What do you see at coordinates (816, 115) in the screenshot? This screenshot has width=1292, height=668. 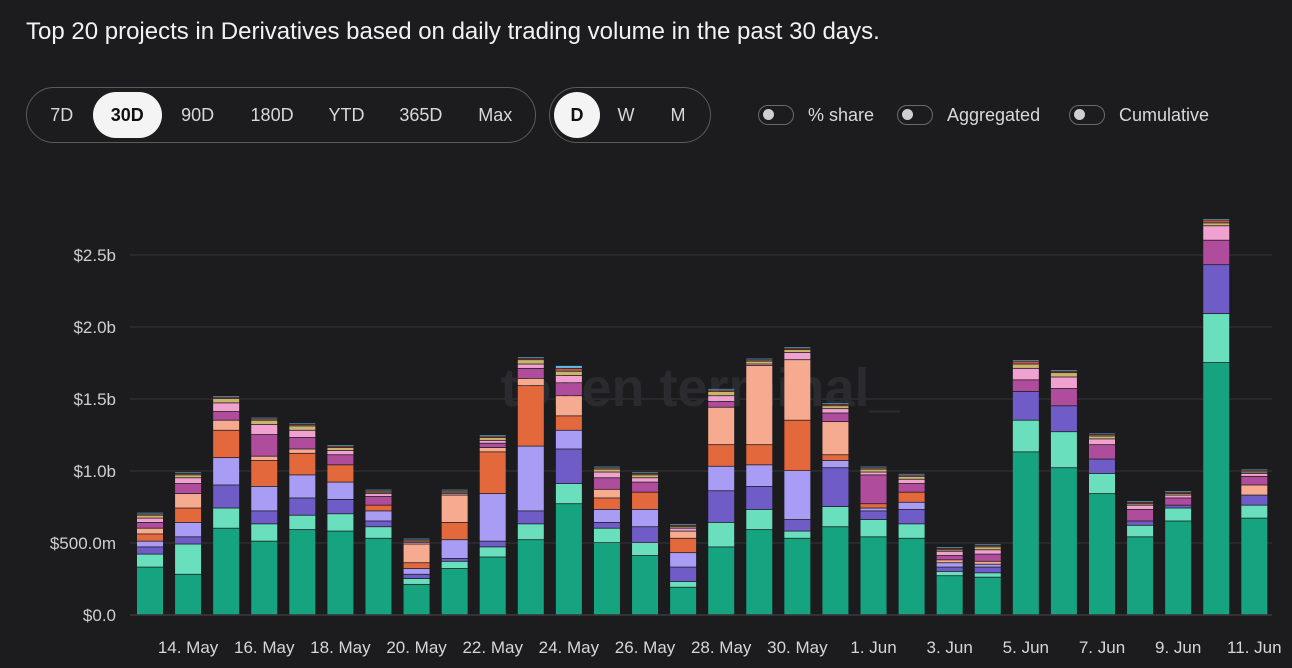 I see `share-toggle: % share` at bounding box center [816, 115].